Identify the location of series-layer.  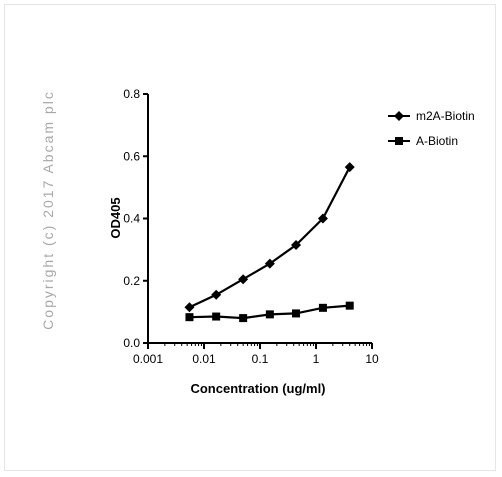
(269, 242).